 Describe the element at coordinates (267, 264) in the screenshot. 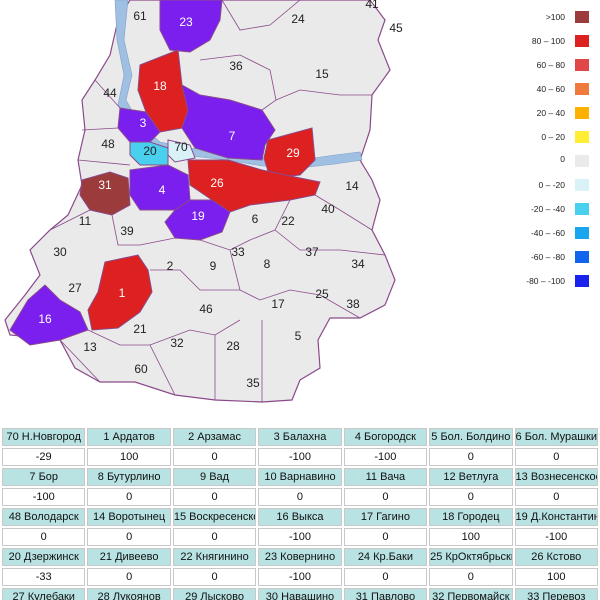

I see `district-label-8: 8` at that location.